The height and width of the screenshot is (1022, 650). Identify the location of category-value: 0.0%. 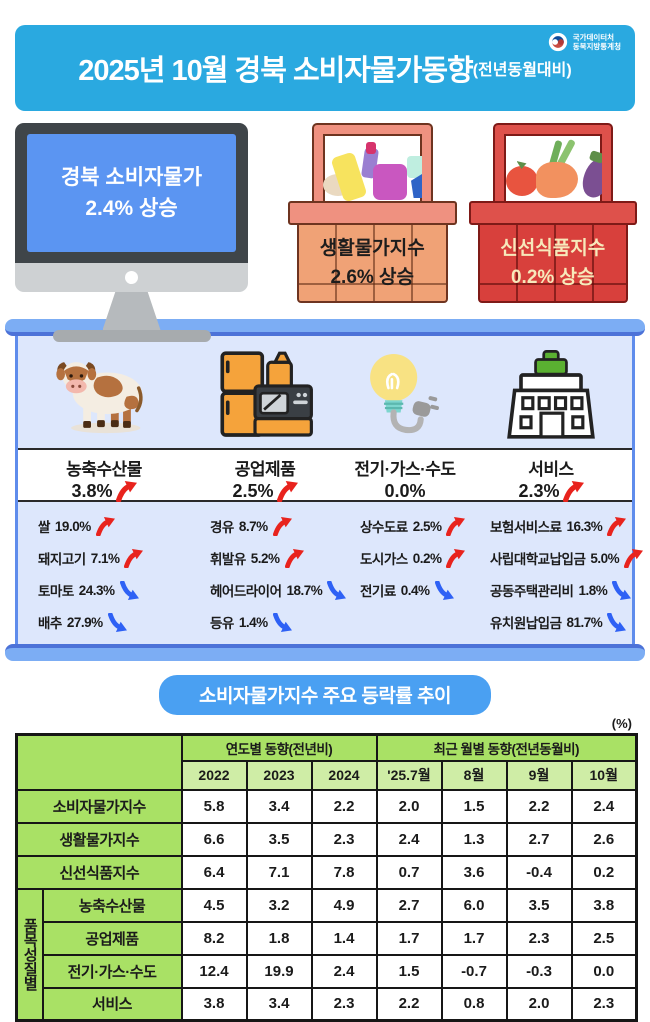
(405, 491).